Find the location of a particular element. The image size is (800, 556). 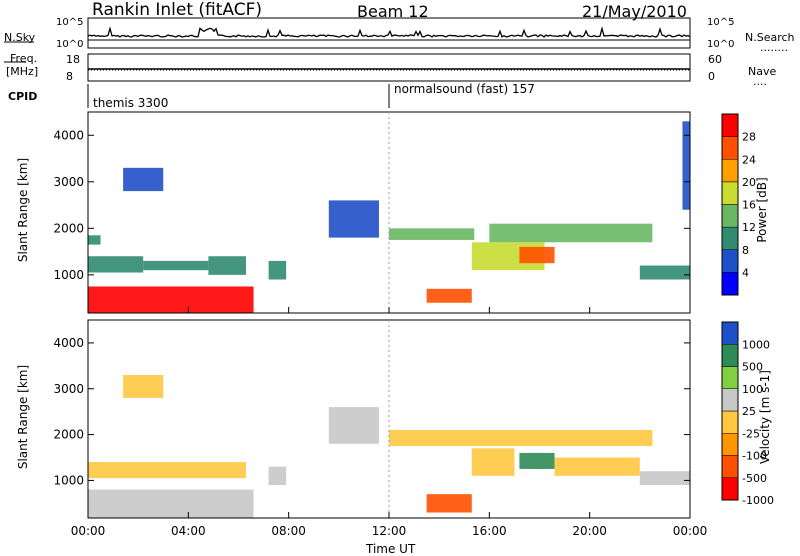

power-colorbar-label: Power [dB] is located at coordinates (762, 210).